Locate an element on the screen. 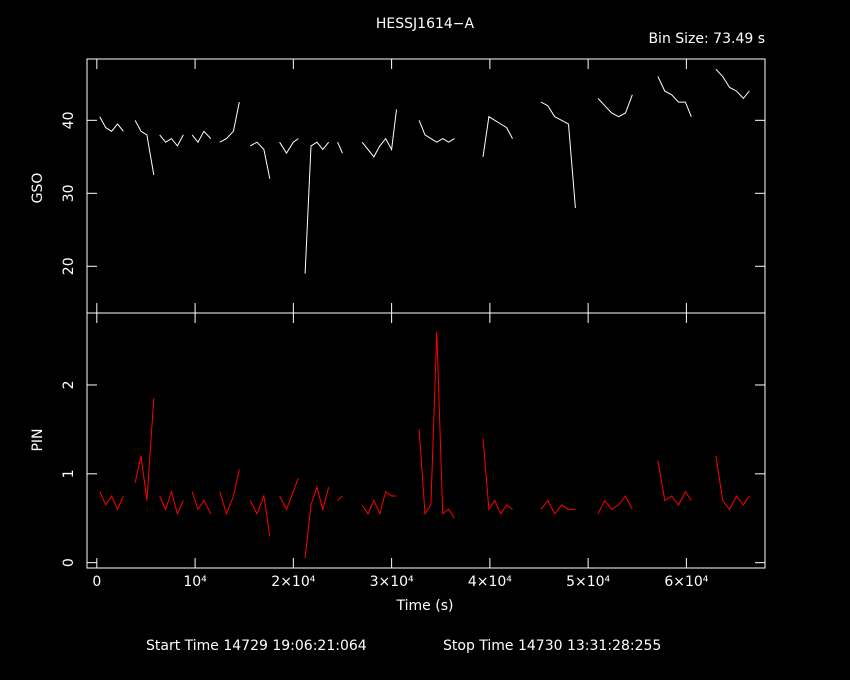 This screenshot has width=850, height=680. y-axis-label: PIN is located at coordinates (38, 439).